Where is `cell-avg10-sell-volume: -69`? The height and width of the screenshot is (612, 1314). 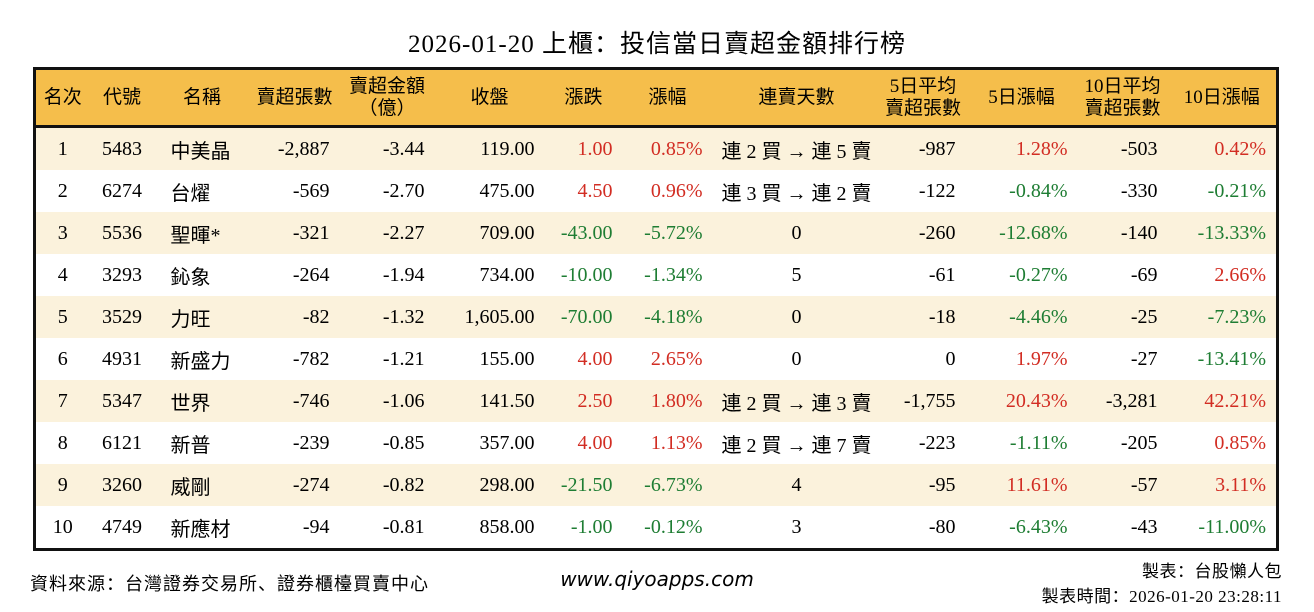
cell-avg10-sell-volume: -69 is located at coordinates (1144, 274).